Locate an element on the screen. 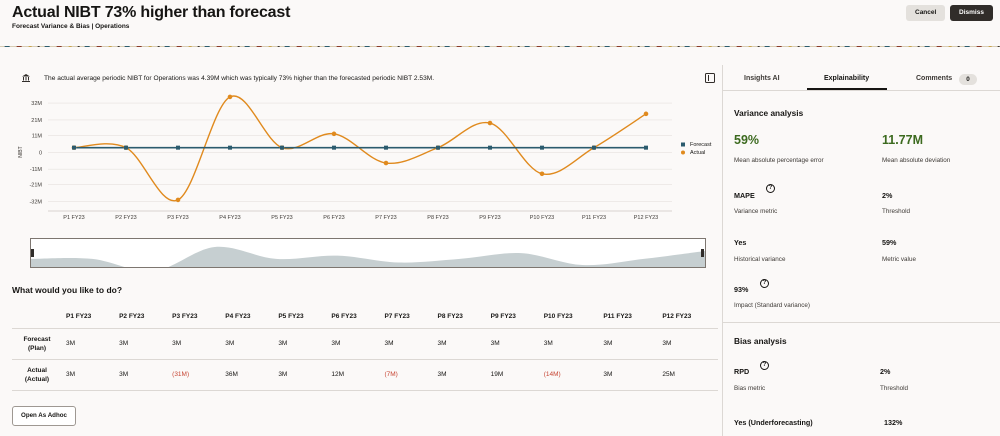 This screenshot has width=1000, height=436. tab-insights-ai: Insights AI is located at coordinates (762, 78).